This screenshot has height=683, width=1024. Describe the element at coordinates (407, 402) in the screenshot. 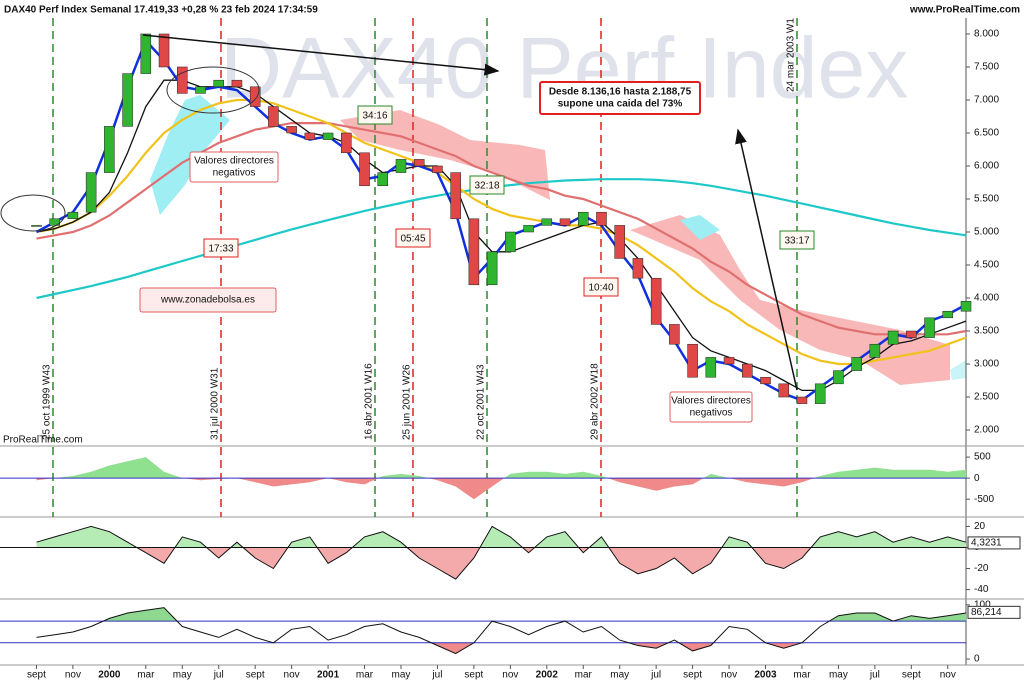

I see `event-label: 25 jun 2001 W26` at that location.